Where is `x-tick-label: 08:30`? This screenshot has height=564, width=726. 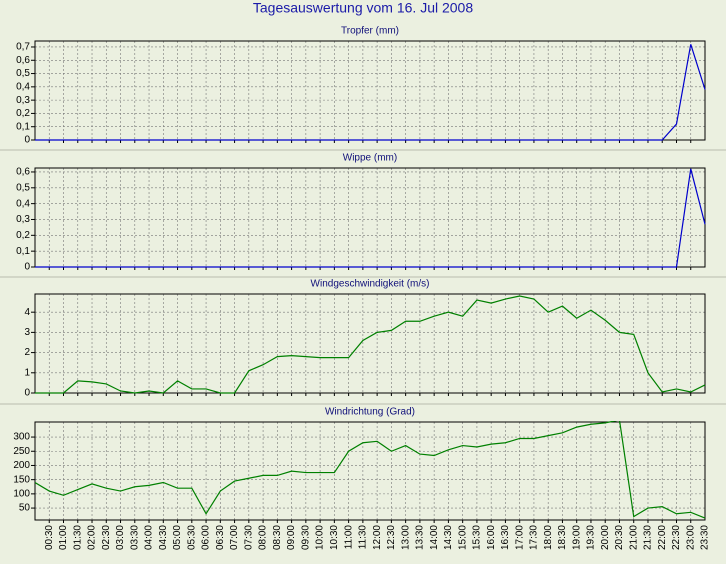
x-tick-label: 08:30 is located at coordinates (277, 537).